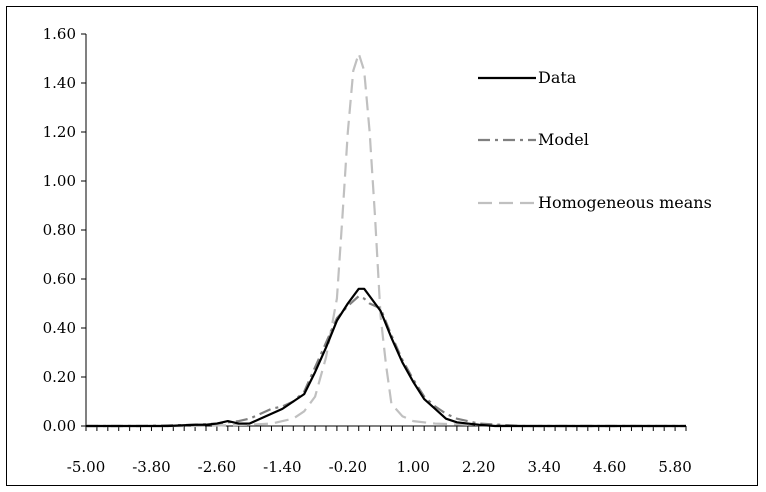 This screenshot has height=492, width=766. Describe the element at coordinates (59, 426) in the screenshot. I see `y-tick-label: 0.00` at that location.